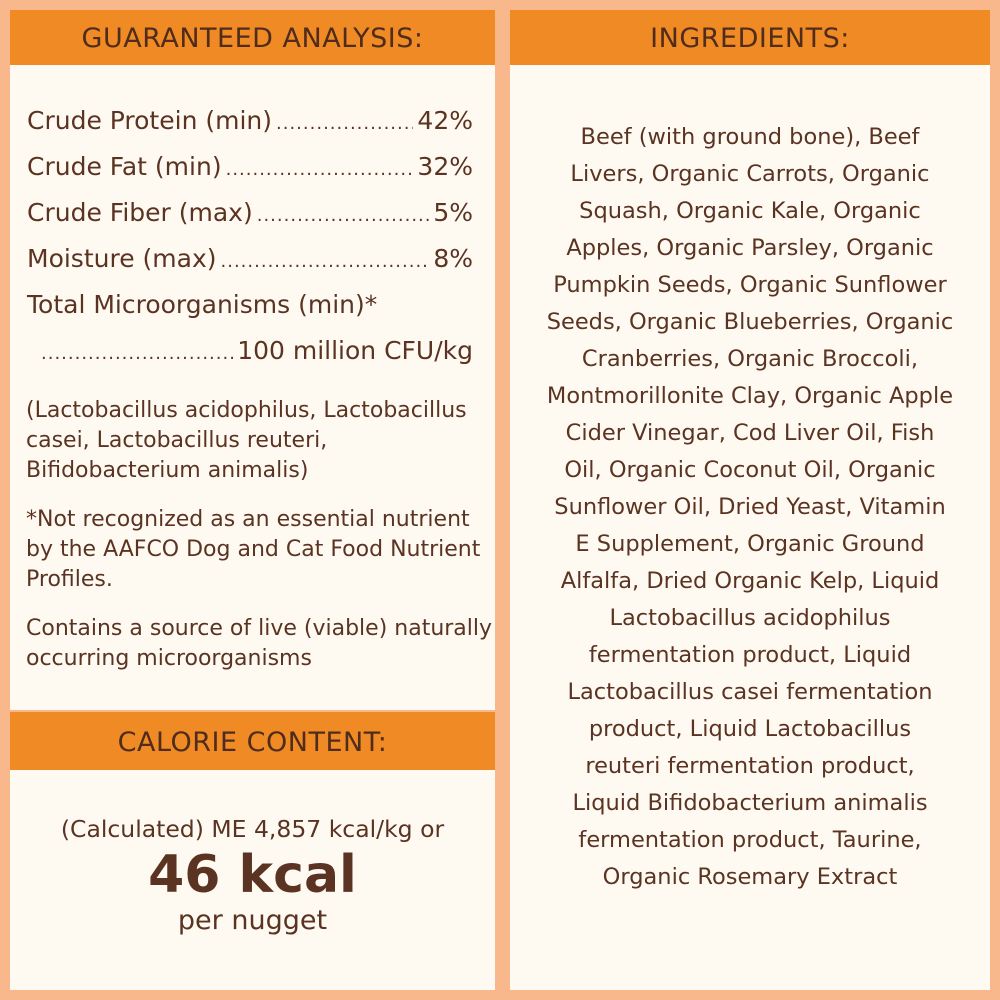  Describe the element at coordinates (445, 120) in the screenshot. I see `row-value: 42%` at that location.